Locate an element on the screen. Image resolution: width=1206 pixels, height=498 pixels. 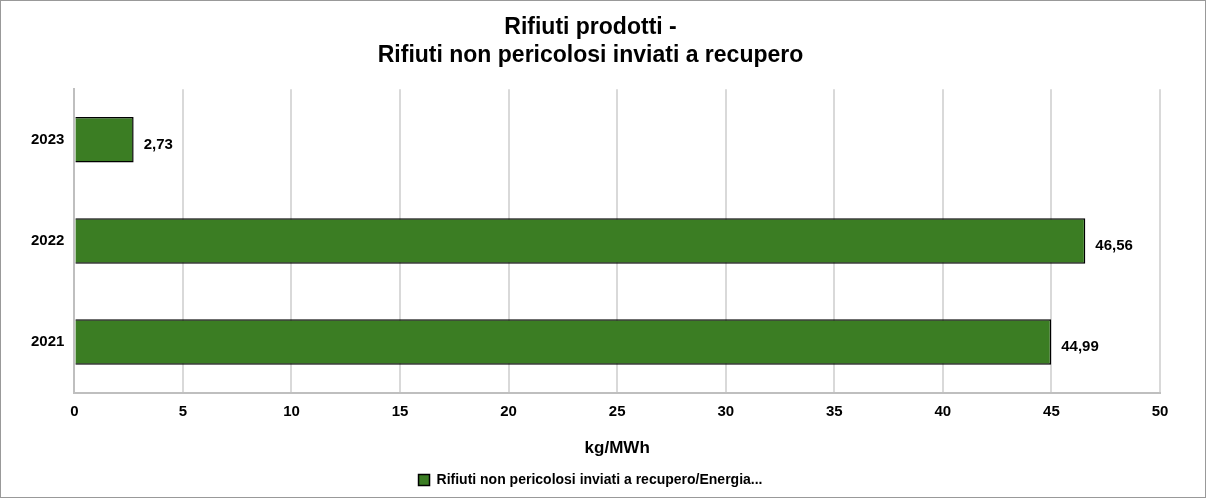
y-tick-label: 2021 is located at coordinates (47, 341).